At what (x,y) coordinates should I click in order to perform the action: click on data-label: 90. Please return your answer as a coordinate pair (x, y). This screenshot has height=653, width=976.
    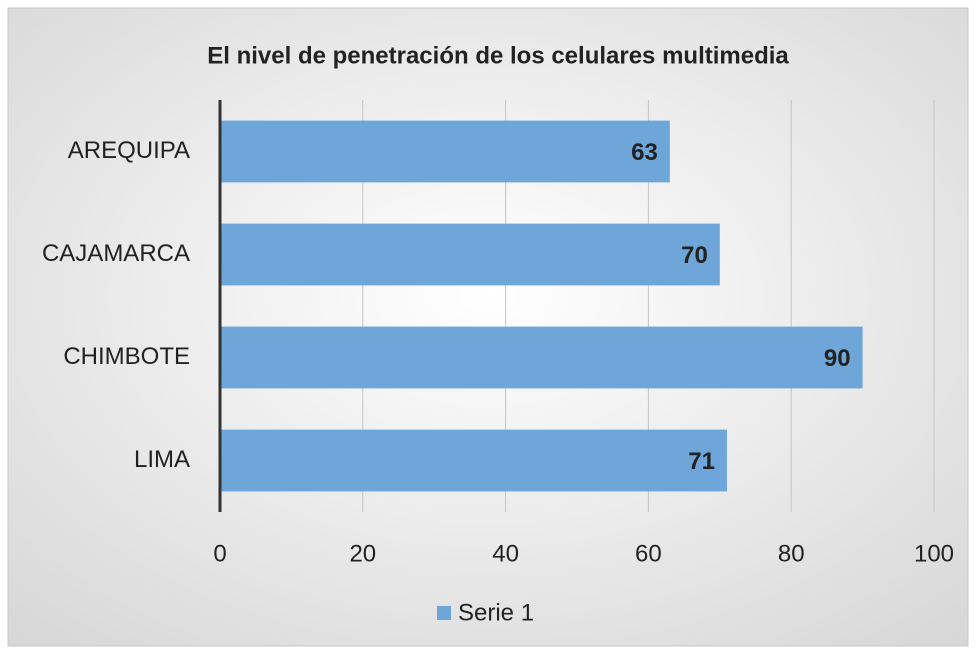
    Looking at the image, I should click on (837, 358).